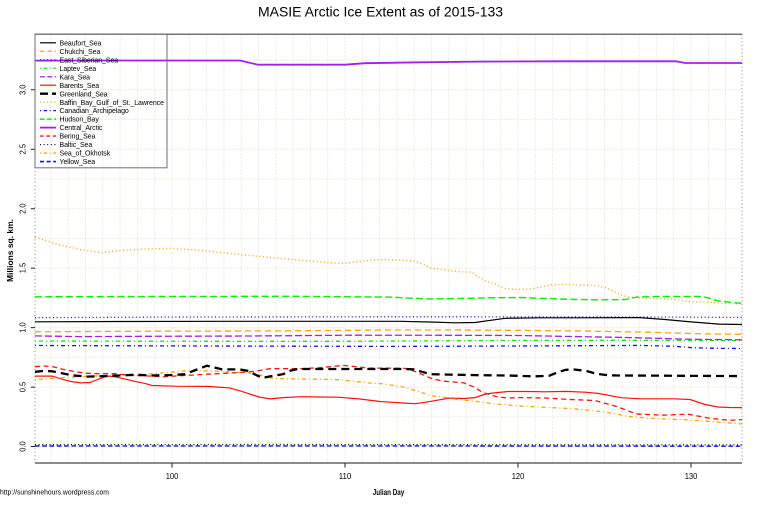 This screenshot has height=506, width=760. Describe the element at coordinates (80, 52) in the screenshot. I see `svg-text: Chukchi_Sea` at that location.